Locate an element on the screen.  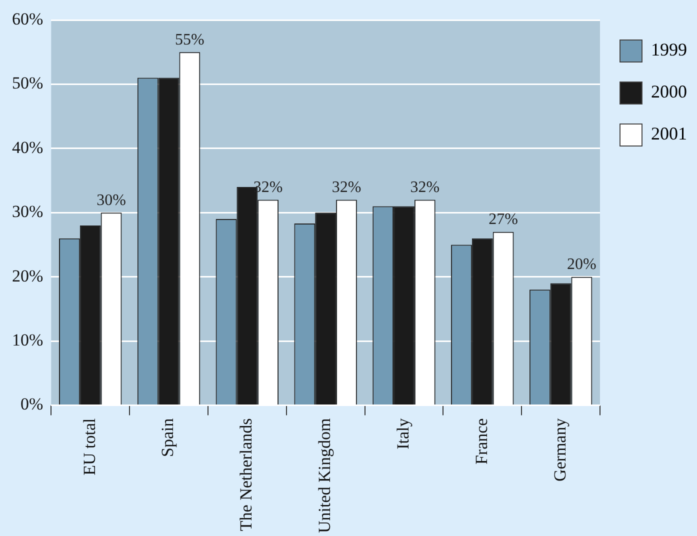
x-tick-label: United Kingdom is located at coordinates (324, 476).